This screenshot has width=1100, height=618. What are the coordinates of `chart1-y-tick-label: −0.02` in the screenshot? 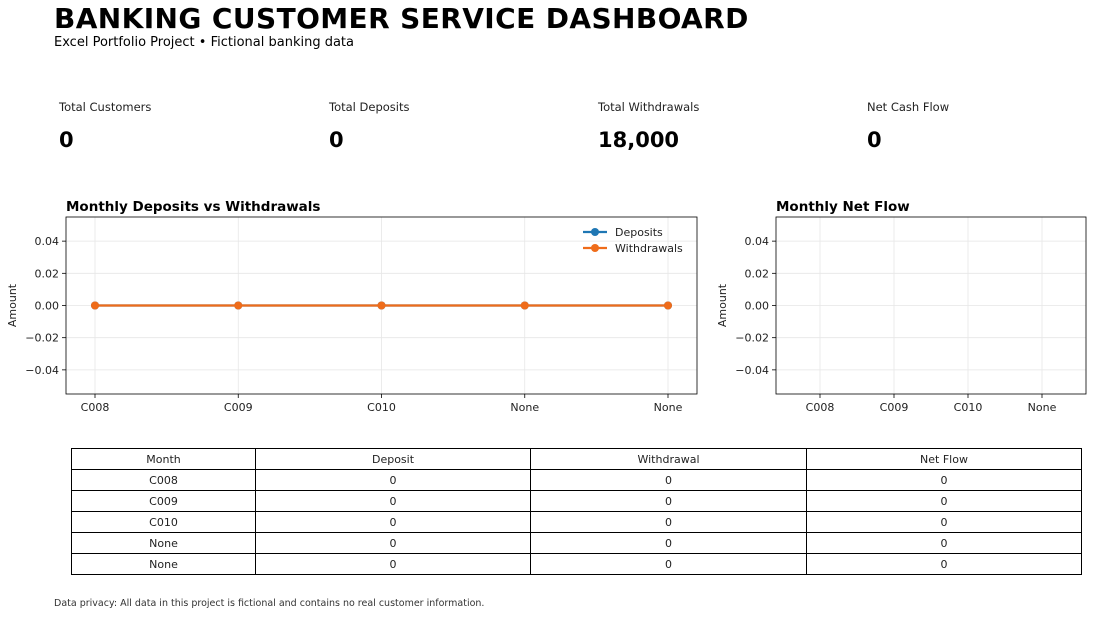 It's located at (42, 338).